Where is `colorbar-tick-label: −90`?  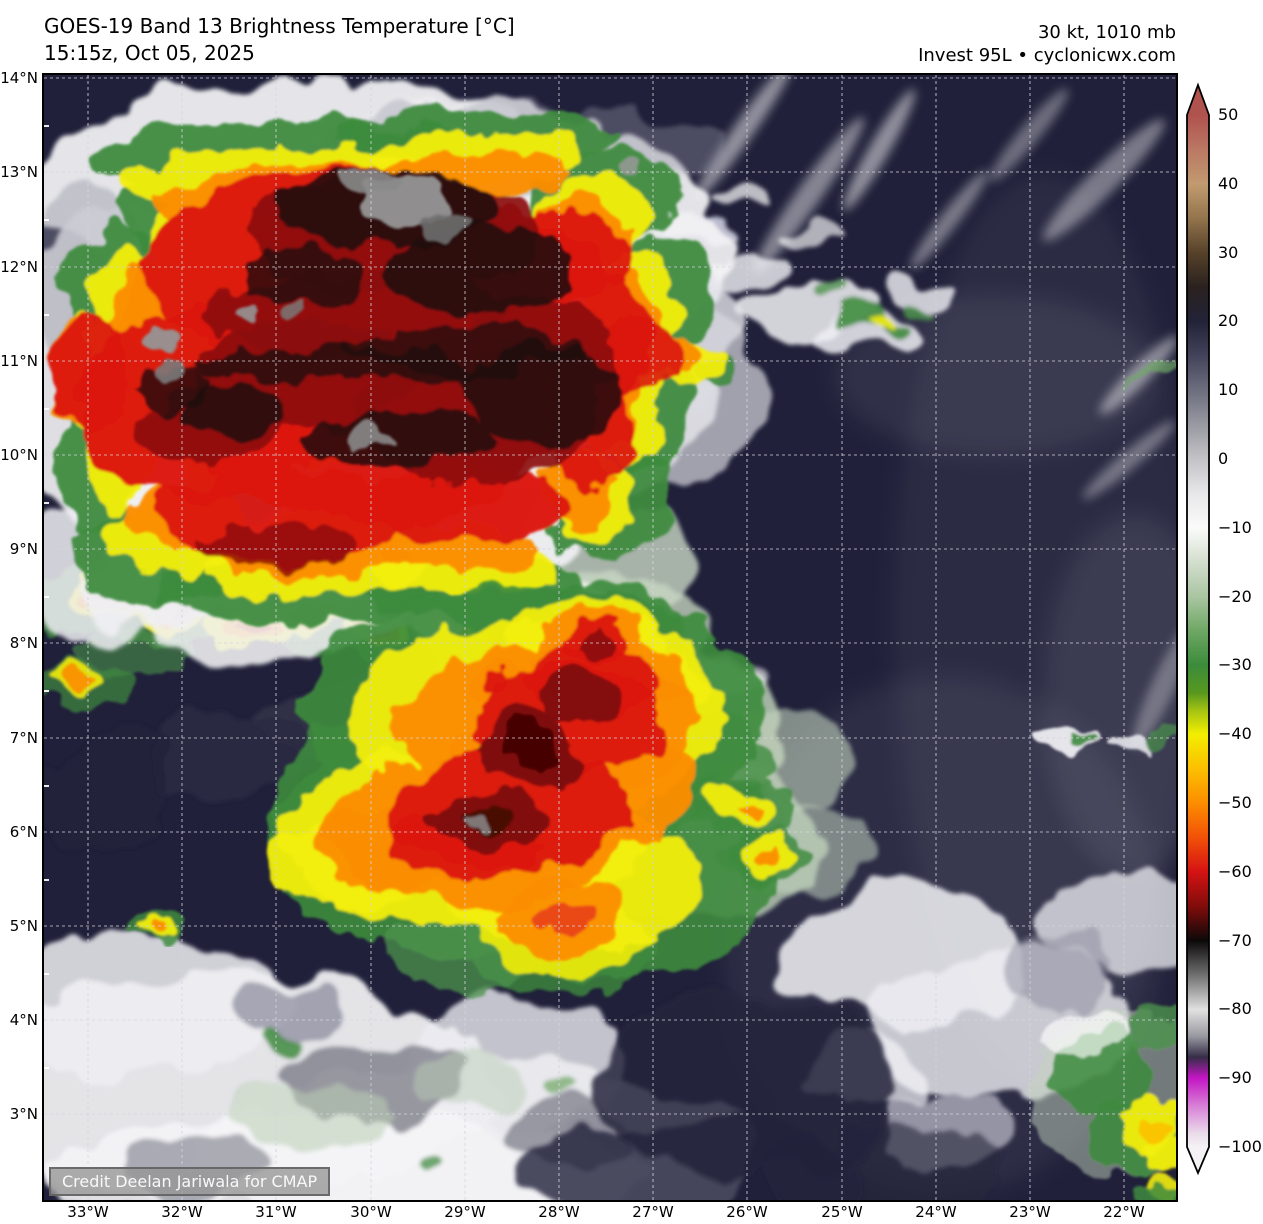 colorbar-tick-label: −90 is located at coordinates (1235, 1077).